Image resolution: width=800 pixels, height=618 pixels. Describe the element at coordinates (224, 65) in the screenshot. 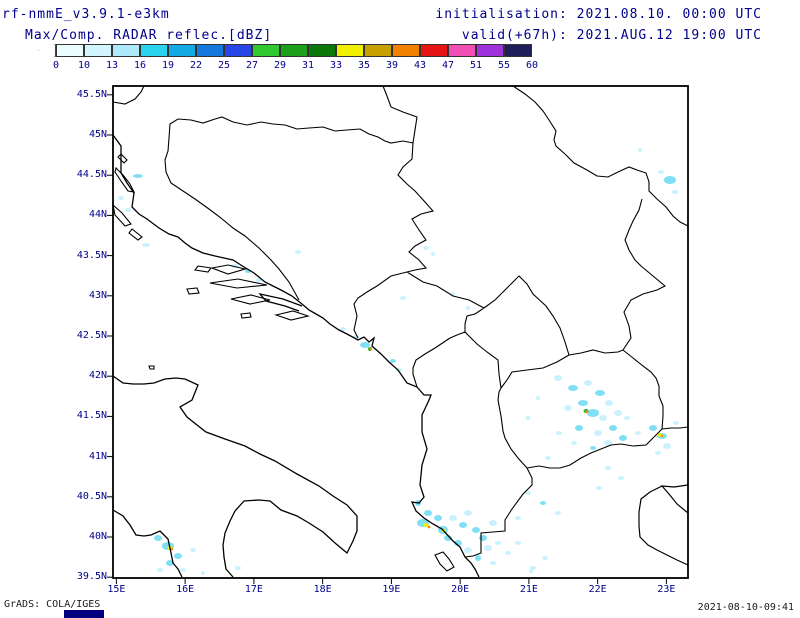

I see `colorbar-tick-label: 25` at that location.